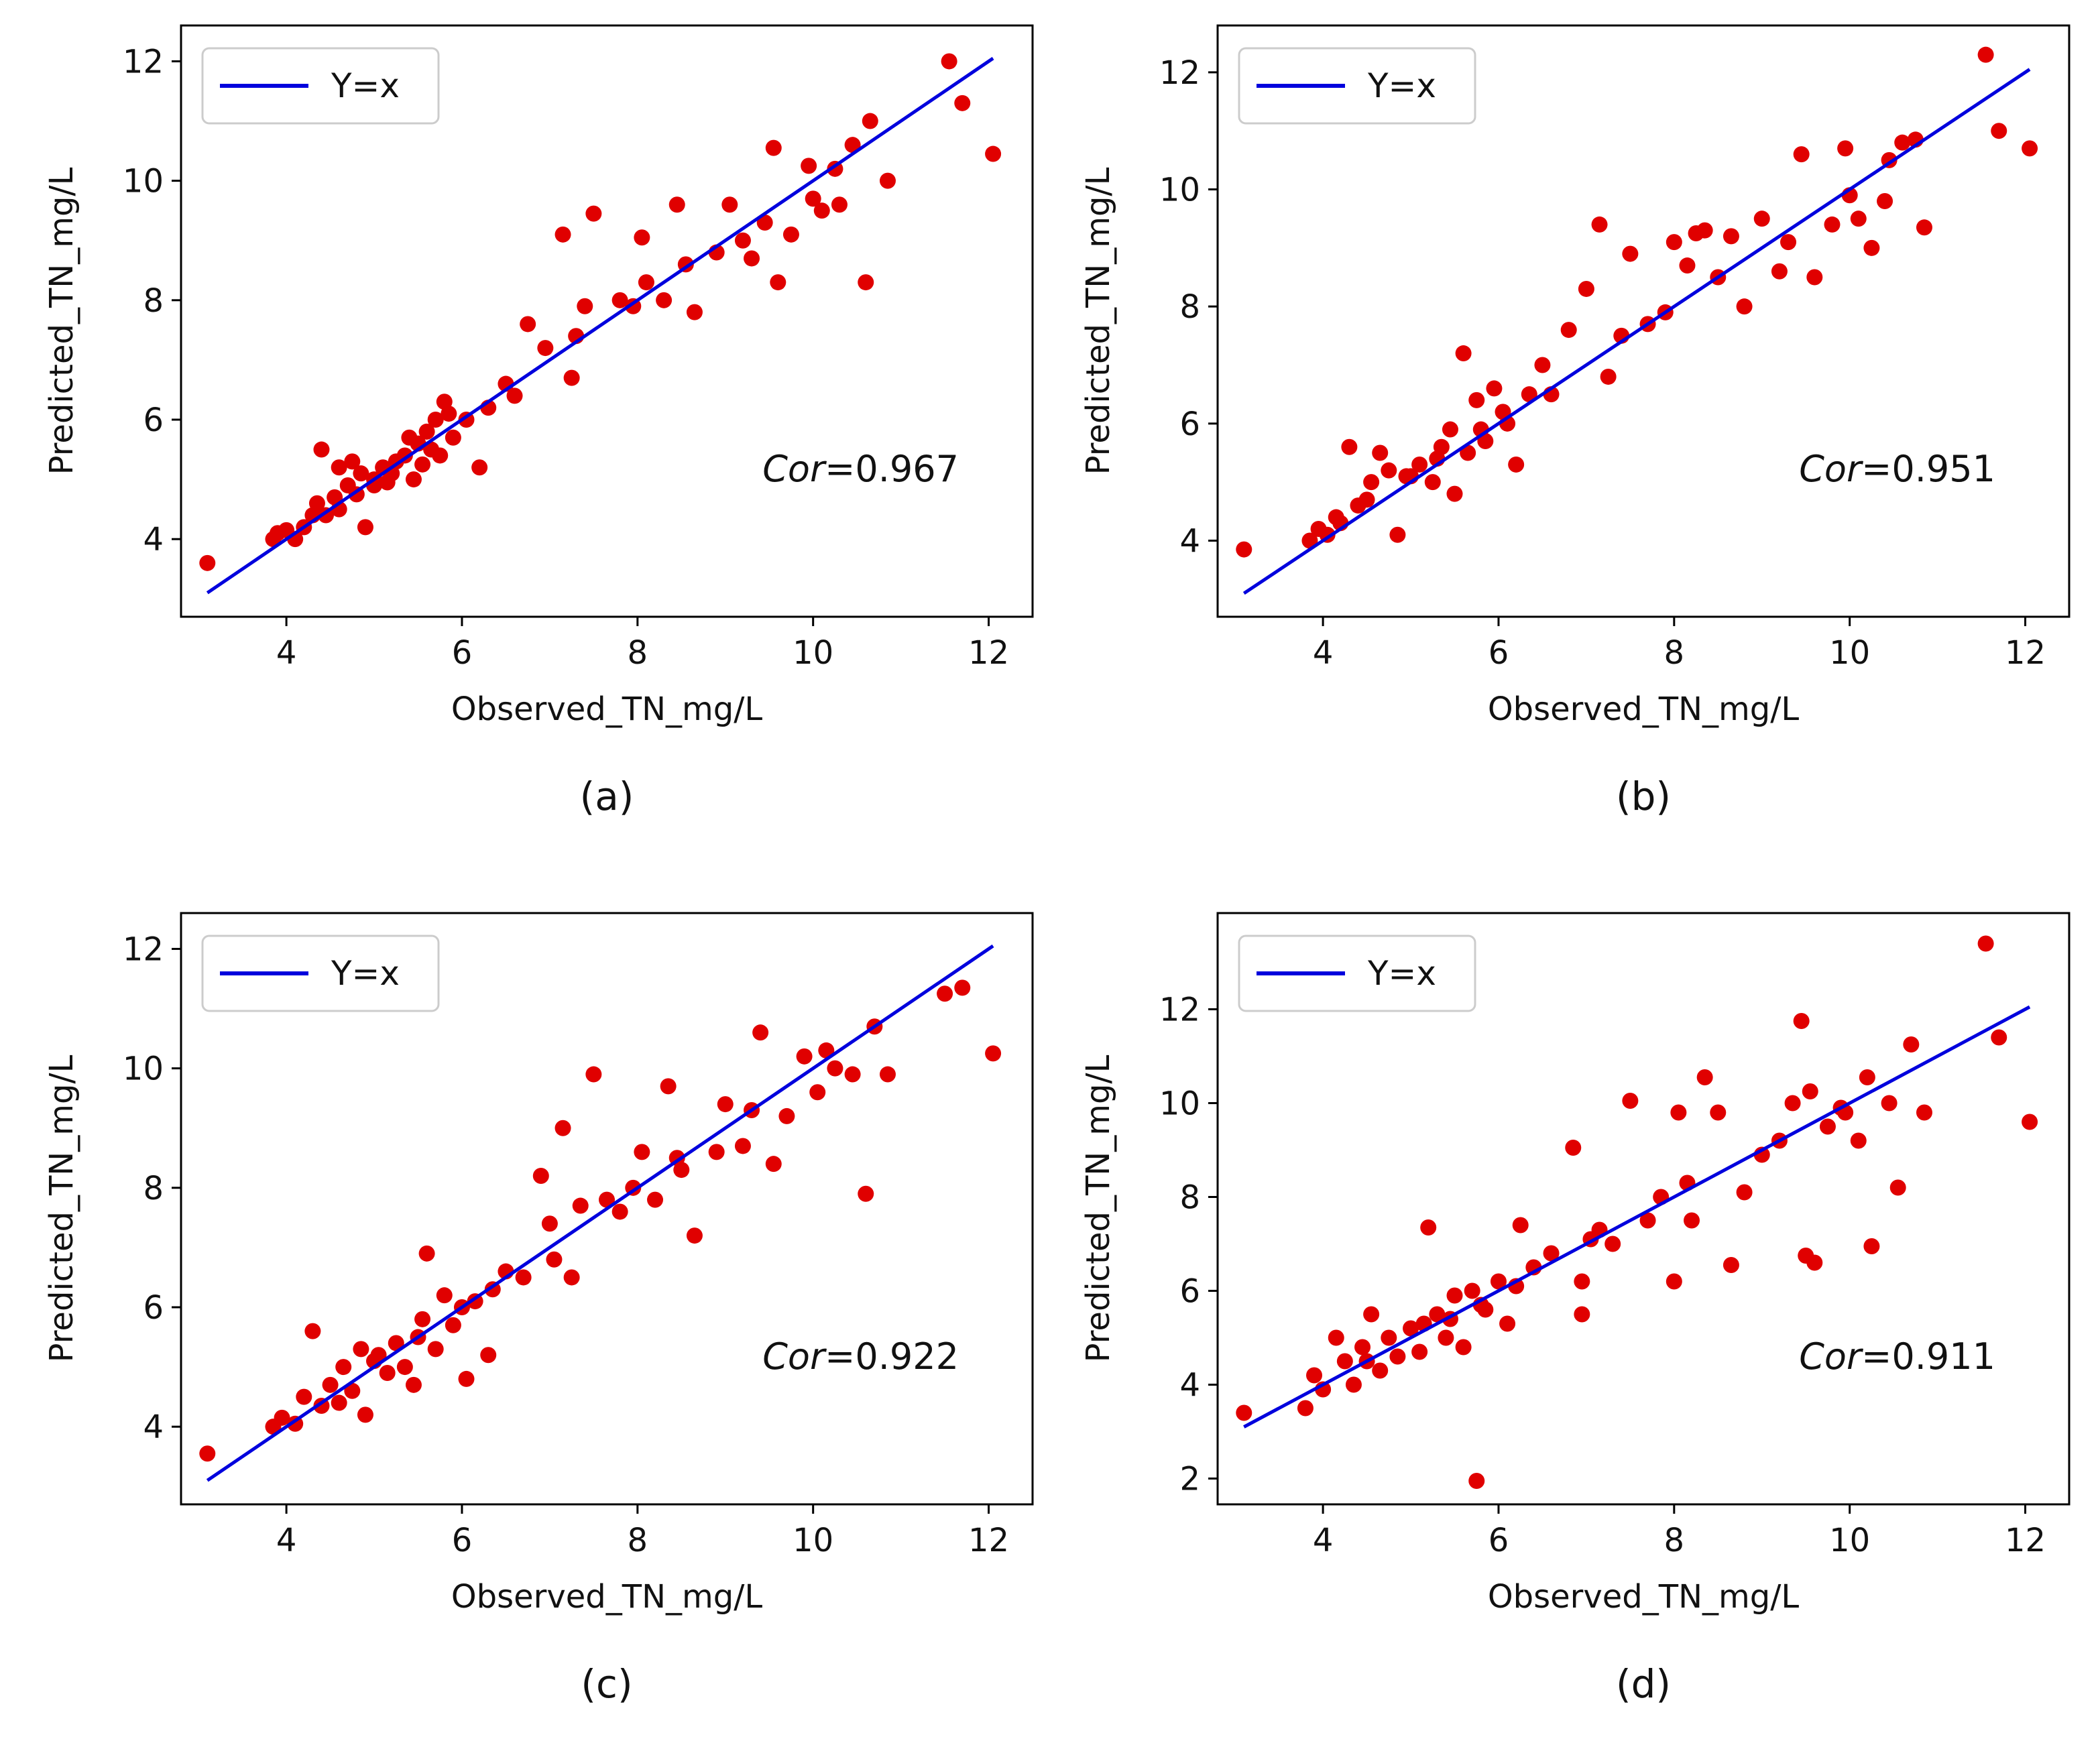  I want to click on correlation-annotation: Cor=0.951, so click(1897, 469).